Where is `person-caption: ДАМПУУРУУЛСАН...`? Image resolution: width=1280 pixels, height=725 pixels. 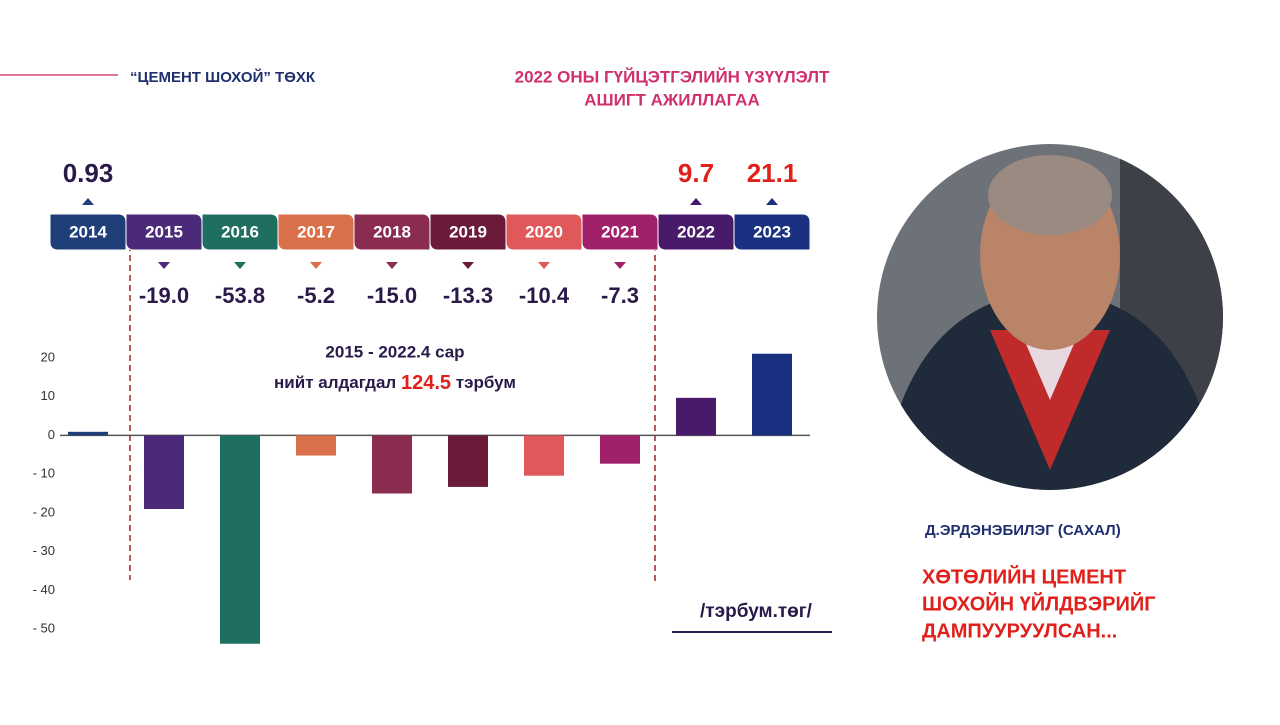 person-caption: ДАМПУУРУУЛСАН... is located at coordinates (1019, 631).